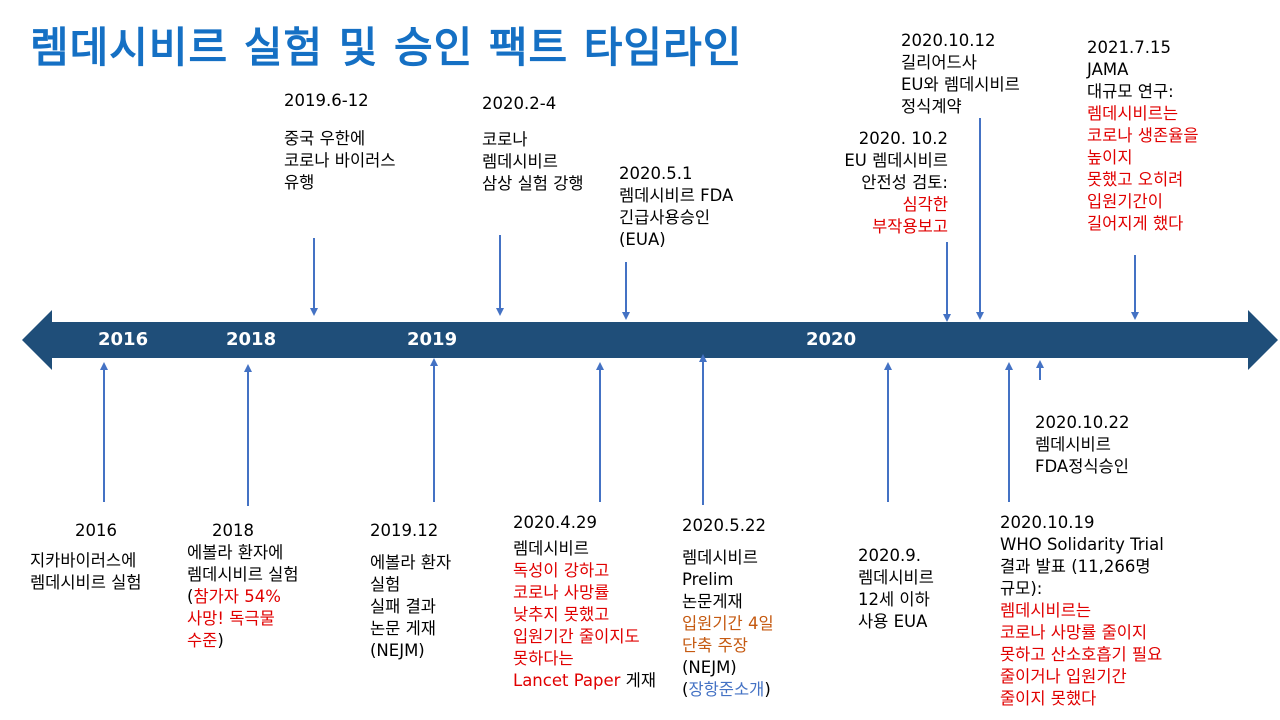 The image size is (1280, 720). I want to click on event-text-line: Lancet Paper 게재, so click(584, 681).